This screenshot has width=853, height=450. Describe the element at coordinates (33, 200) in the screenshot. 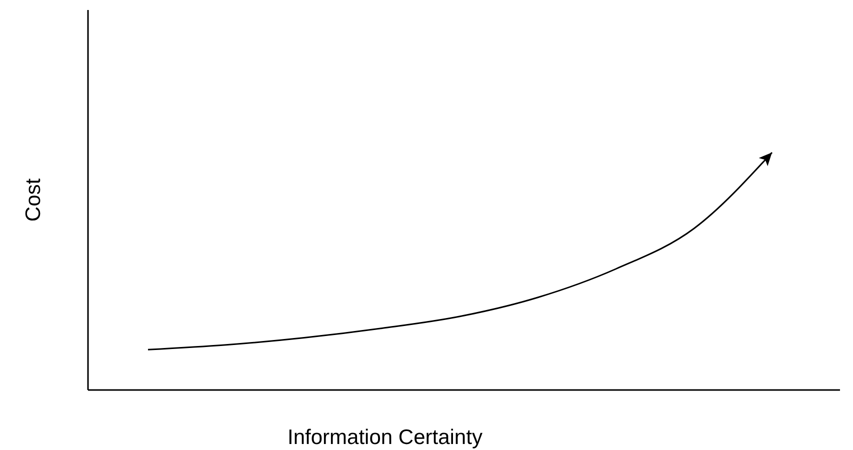

I see `y-axis-title: Cost` at that location.